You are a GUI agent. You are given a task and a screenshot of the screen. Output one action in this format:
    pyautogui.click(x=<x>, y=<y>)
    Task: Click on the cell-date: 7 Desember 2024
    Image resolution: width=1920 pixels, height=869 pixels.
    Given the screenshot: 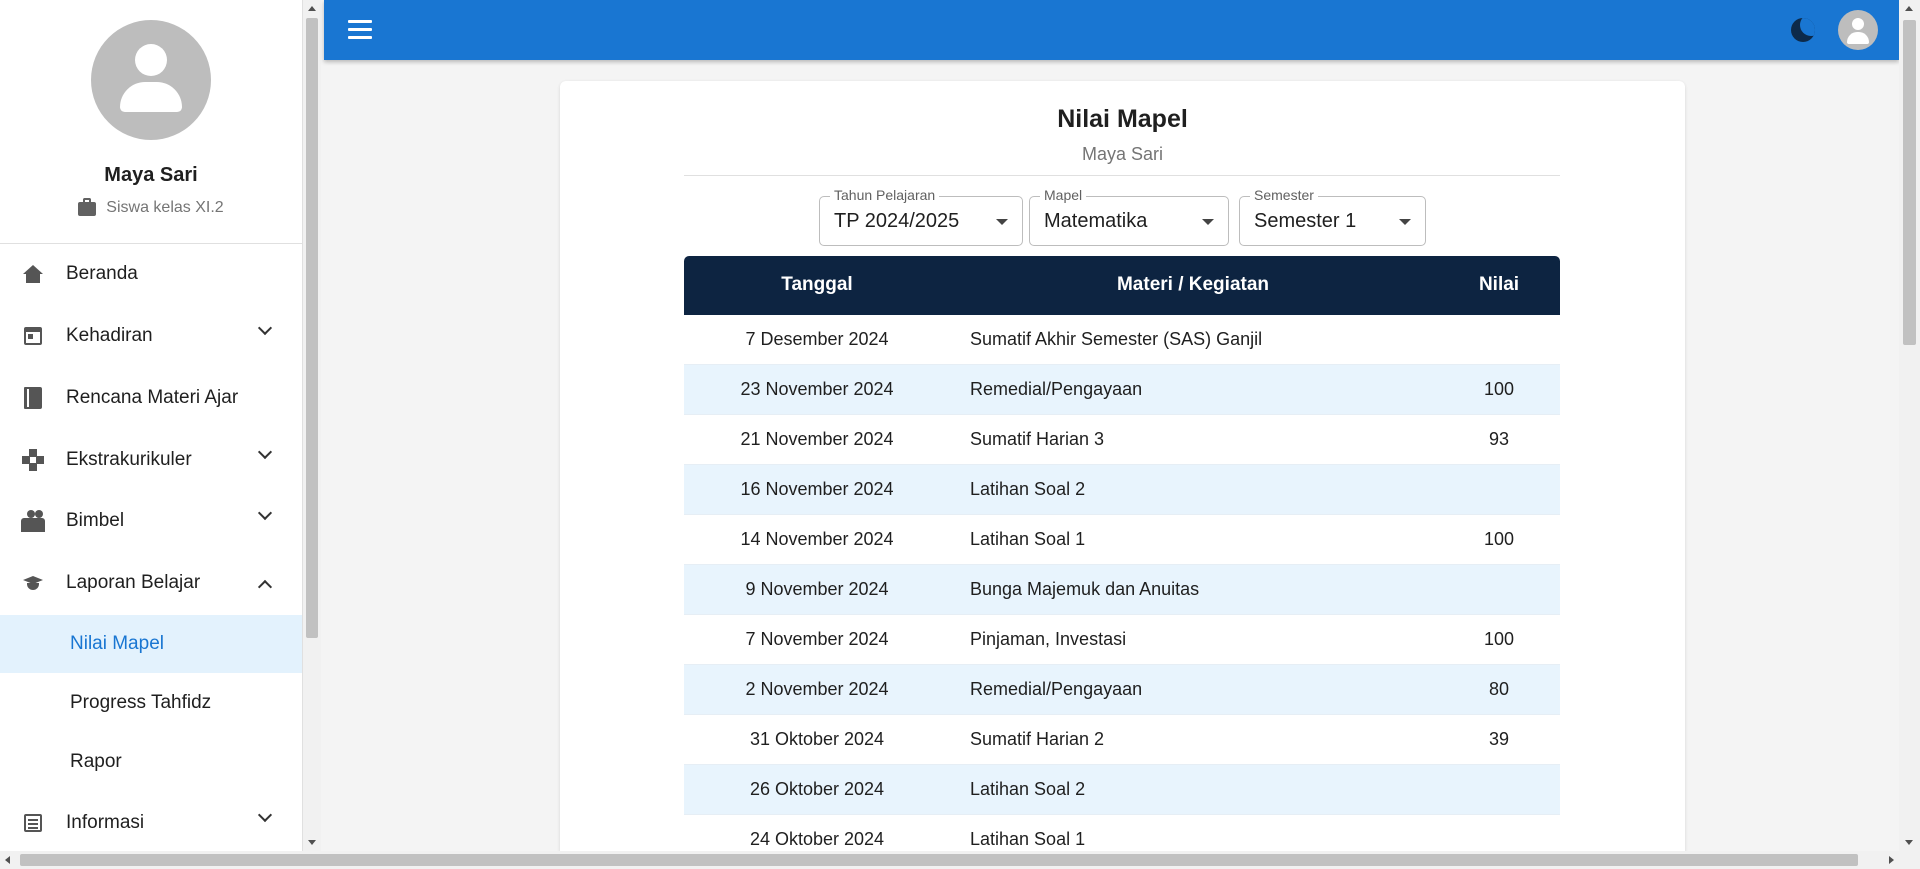 What is the action you would take?
    pyautogui.click(x=817, y=339)
    